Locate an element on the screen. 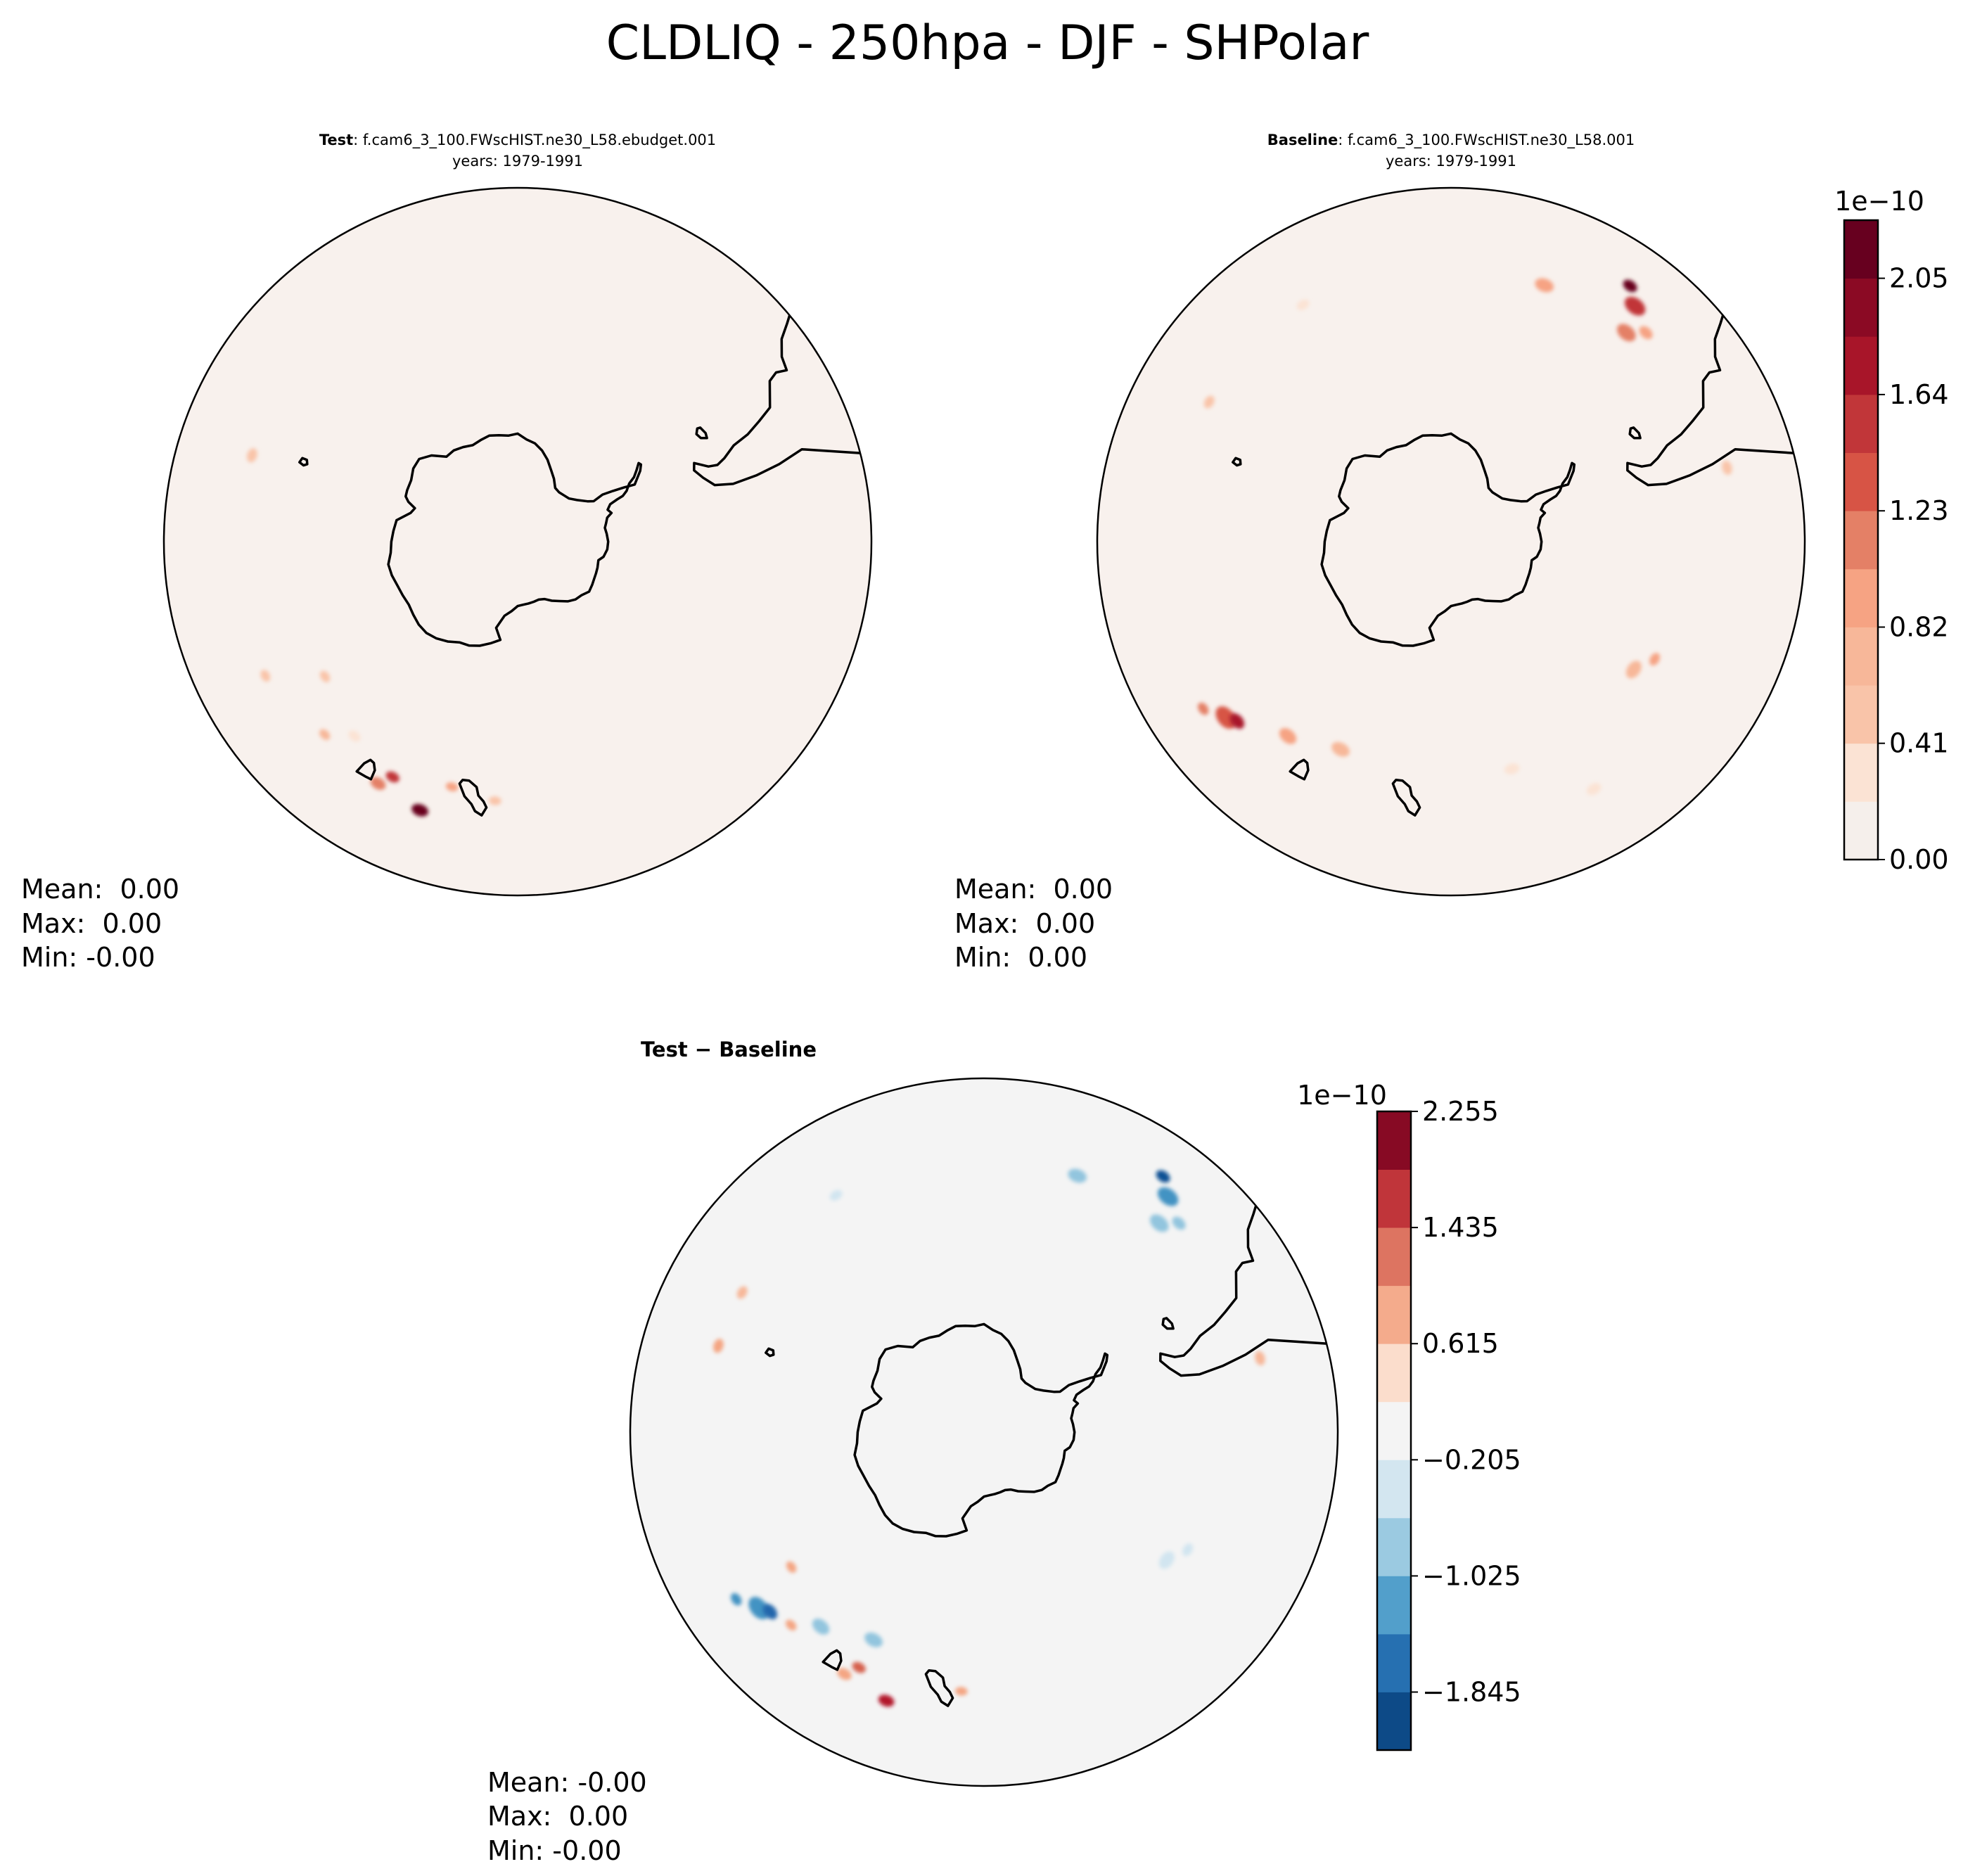  panel-test-label-bold: Test is located at coordinates (336, 140).